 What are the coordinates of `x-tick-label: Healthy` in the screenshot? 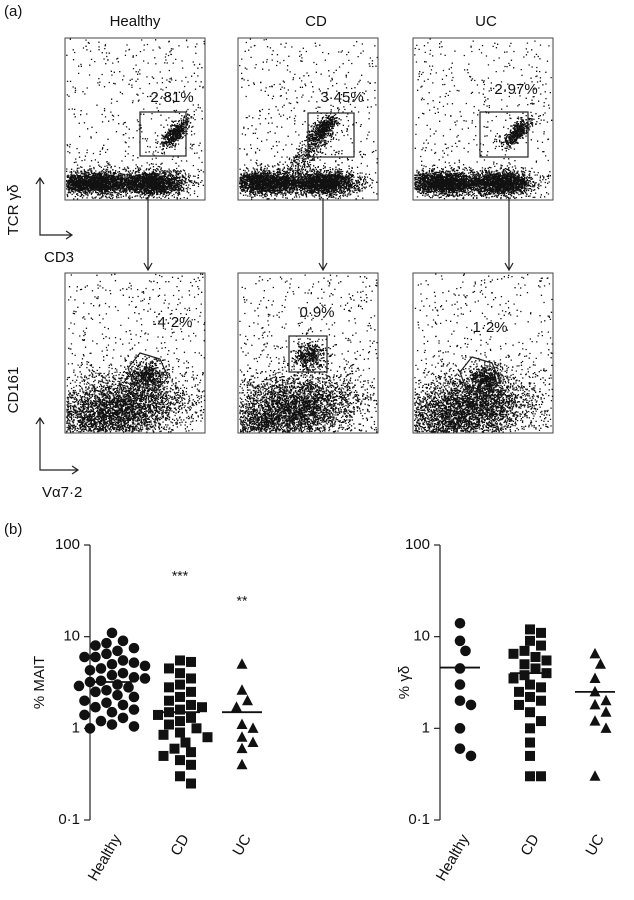 It's located at (453, 857).